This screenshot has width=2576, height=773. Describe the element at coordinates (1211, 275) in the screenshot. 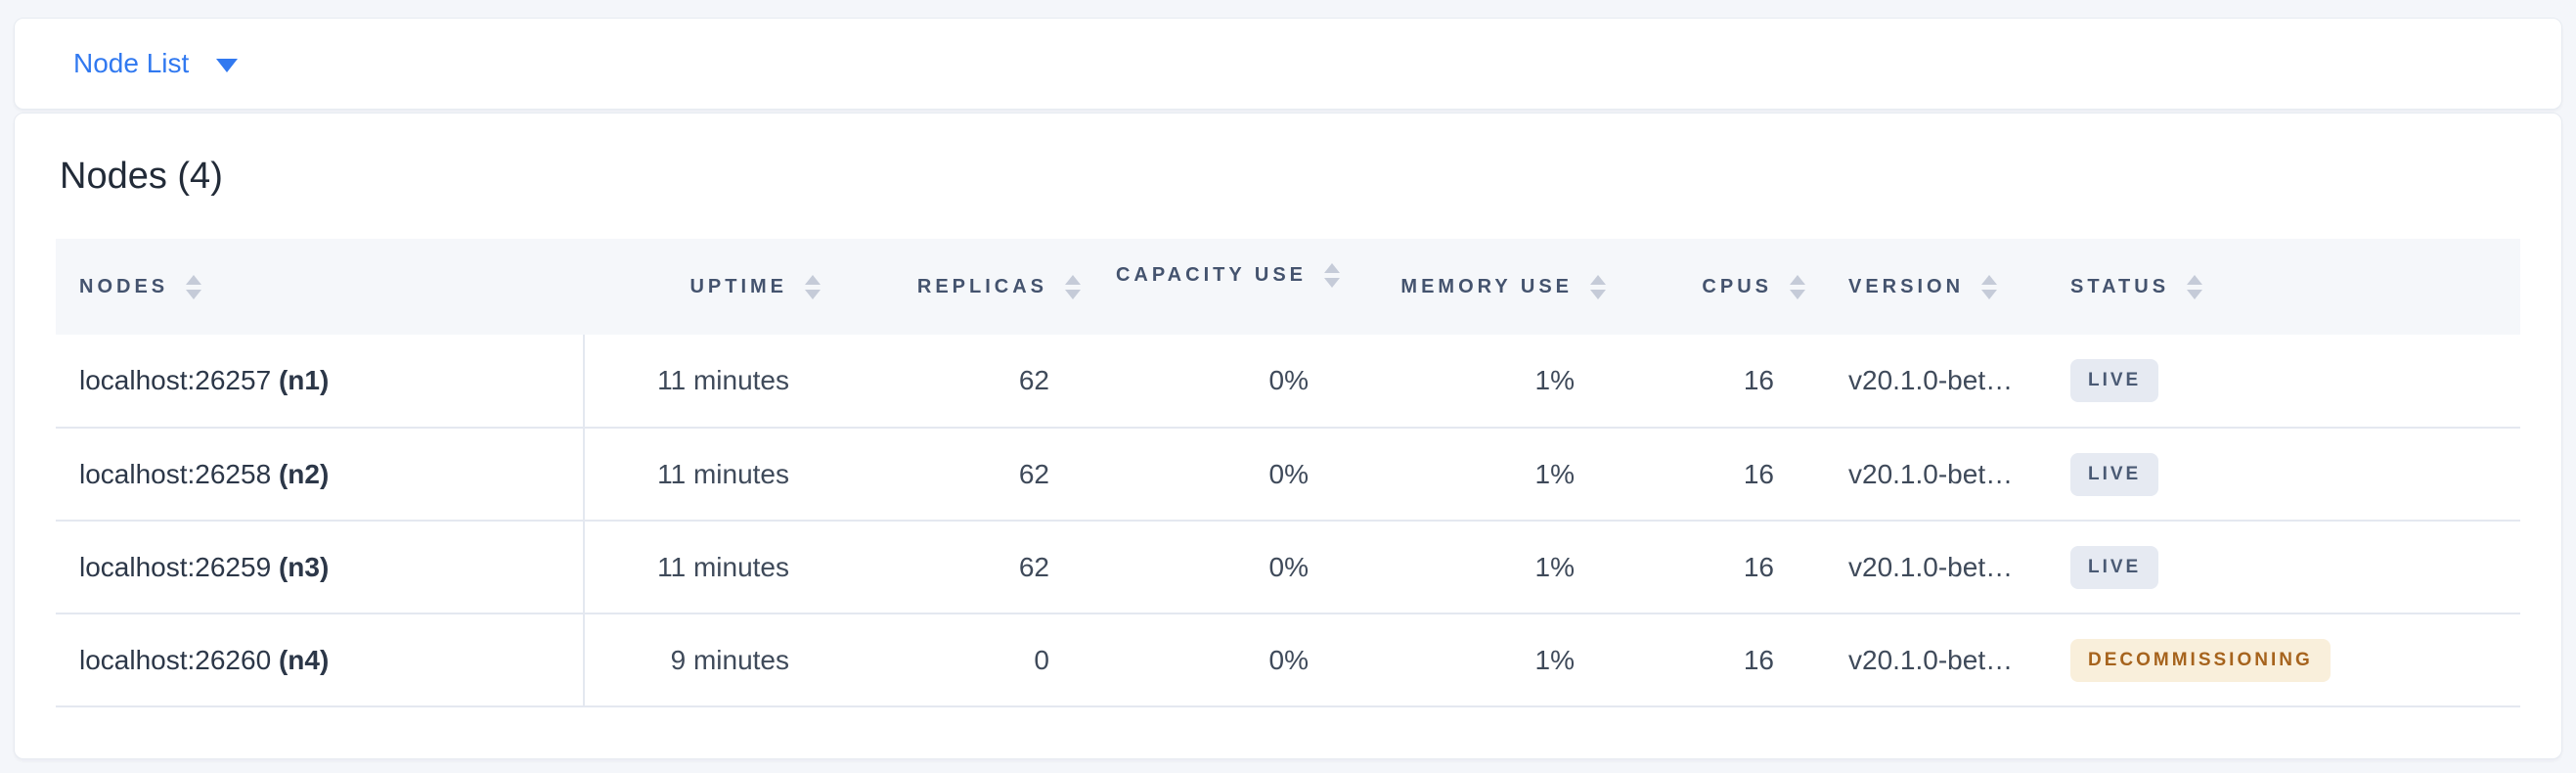

I see `column-label-capacity_use: CAPACITY USE` at that location.